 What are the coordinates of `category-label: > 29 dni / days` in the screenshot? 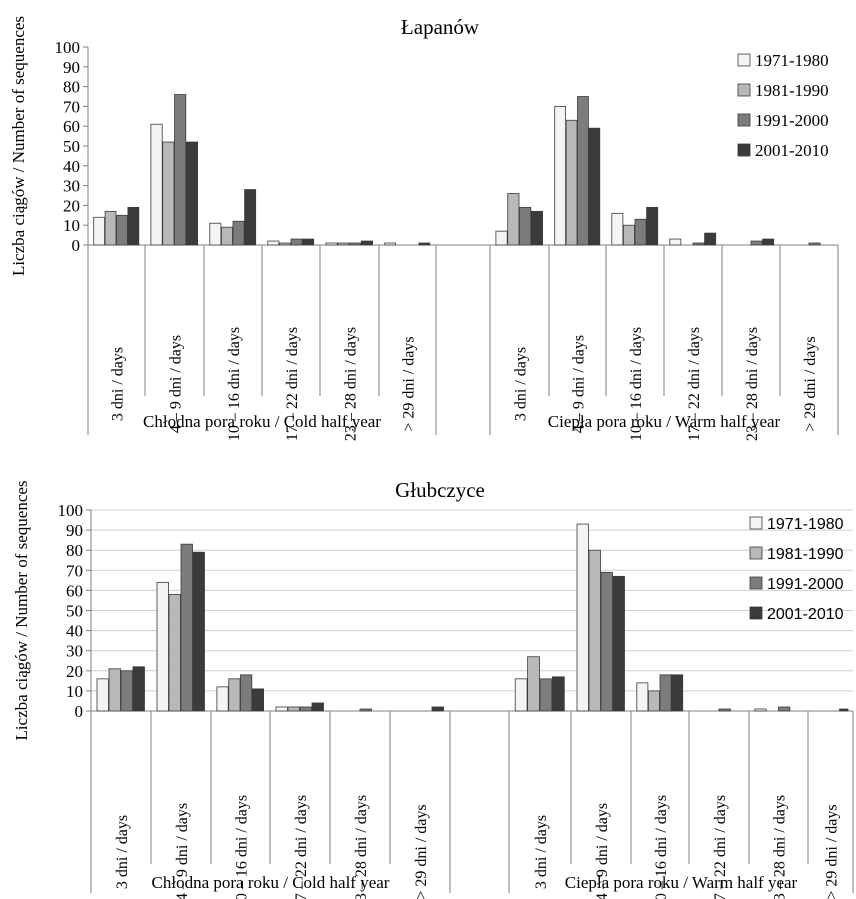 It's located at (832, 851).